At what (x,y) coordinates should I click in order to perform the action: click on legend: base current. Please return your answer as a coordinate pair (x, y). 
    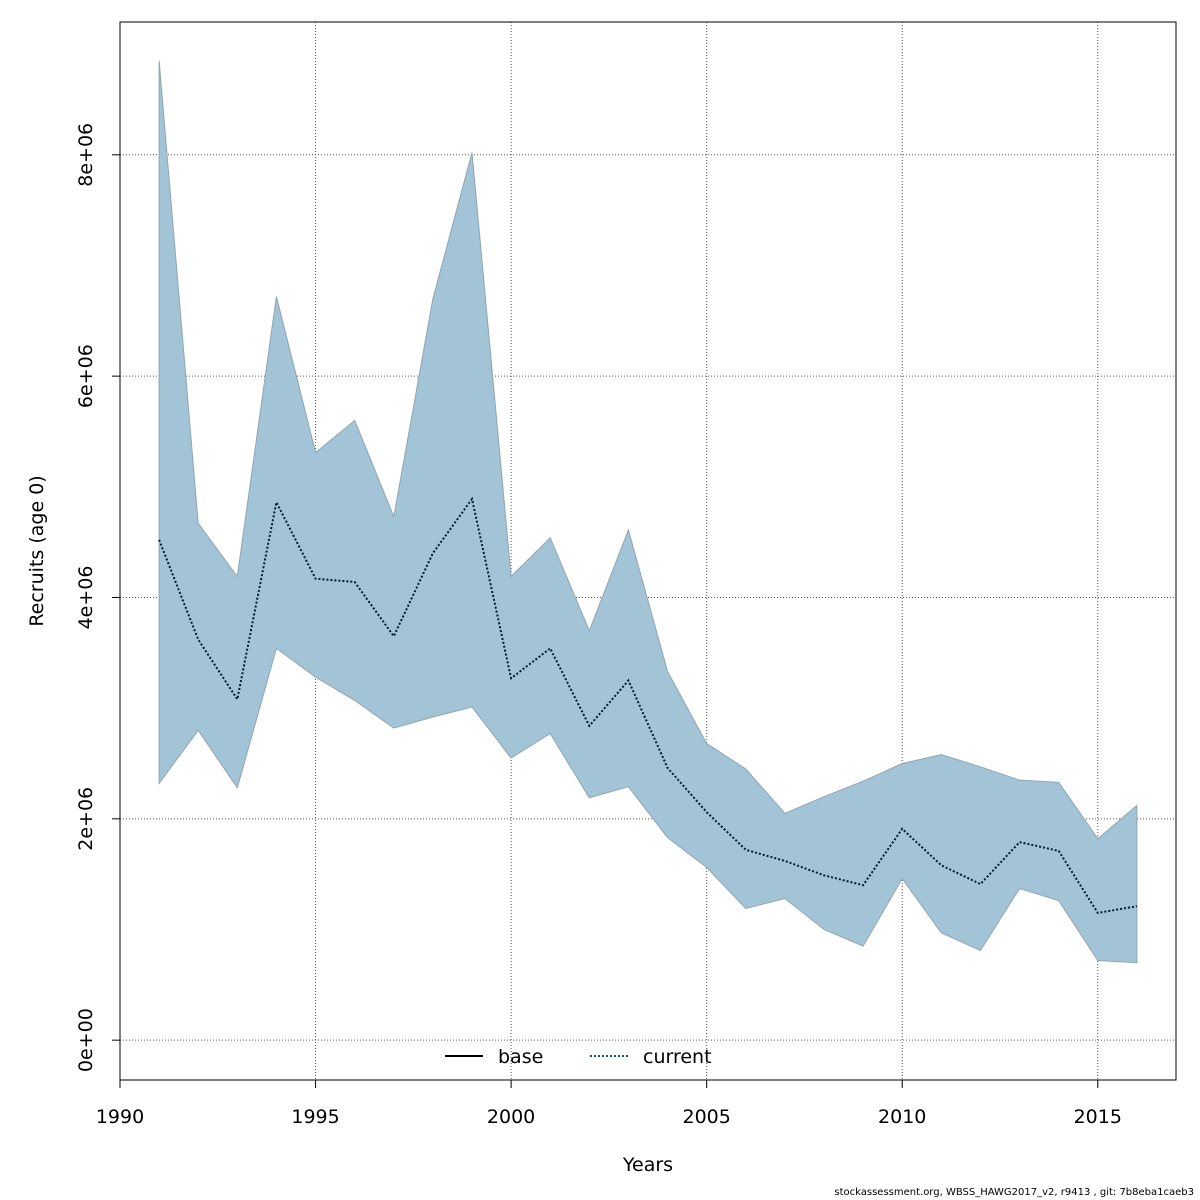
    Looking at the image, I should click on (578, 1057).